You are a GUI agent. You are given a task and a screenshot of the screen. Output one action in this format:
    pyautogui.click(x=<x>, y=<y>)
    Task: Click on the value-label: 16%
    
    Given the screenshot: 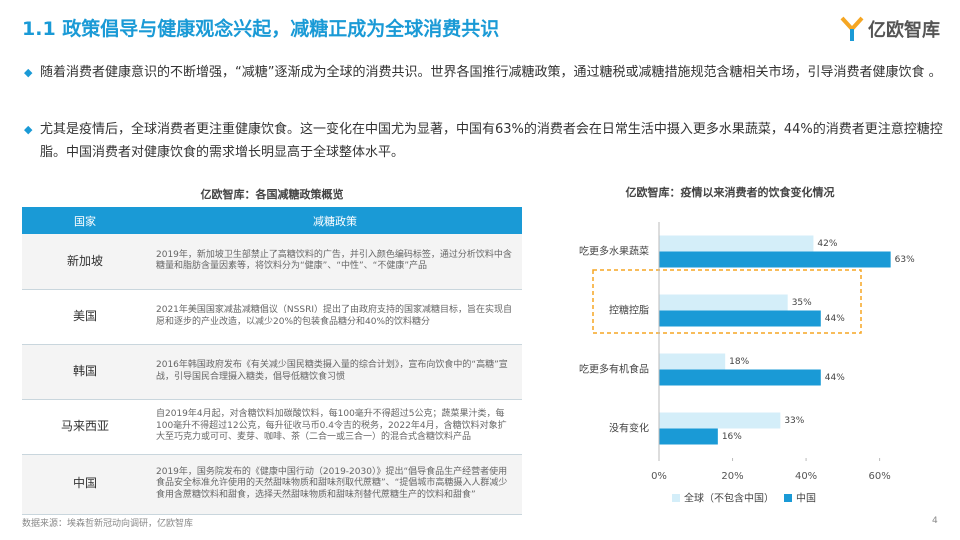 What is the action you would take?
    pyautogui.click(x=732, y=437)
    